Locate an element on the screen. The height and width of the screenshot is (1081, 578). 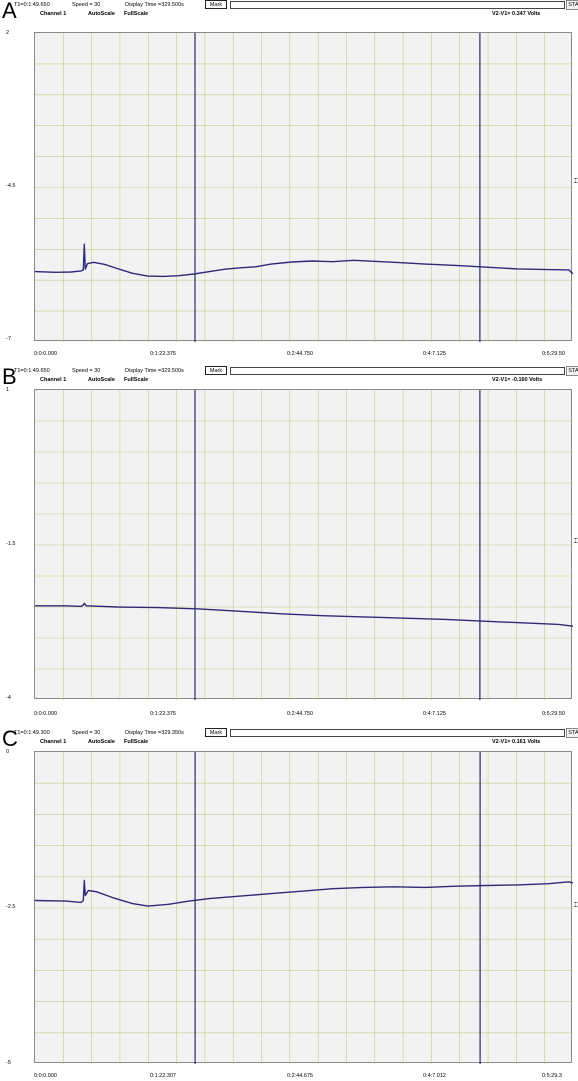
y-tick: -5 is located at coordinates (8, 1063).